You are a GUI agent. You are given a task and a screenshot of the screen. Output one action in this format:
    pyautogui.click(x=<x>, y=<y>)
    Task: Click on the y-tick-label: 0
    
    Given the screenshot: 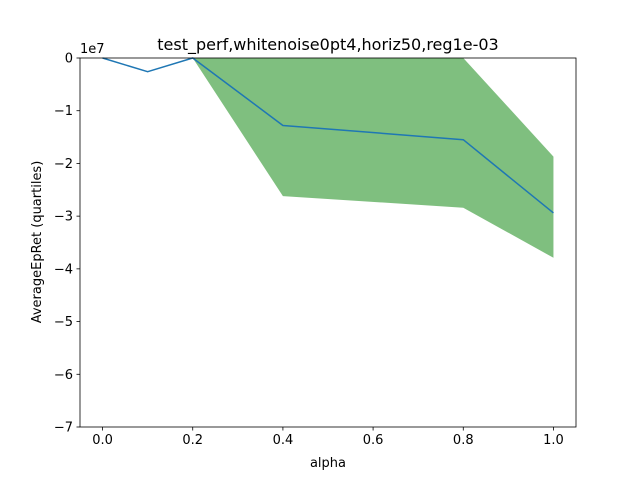 What is the action you would take?
    pyautogui.click(x=69, y=59)
    